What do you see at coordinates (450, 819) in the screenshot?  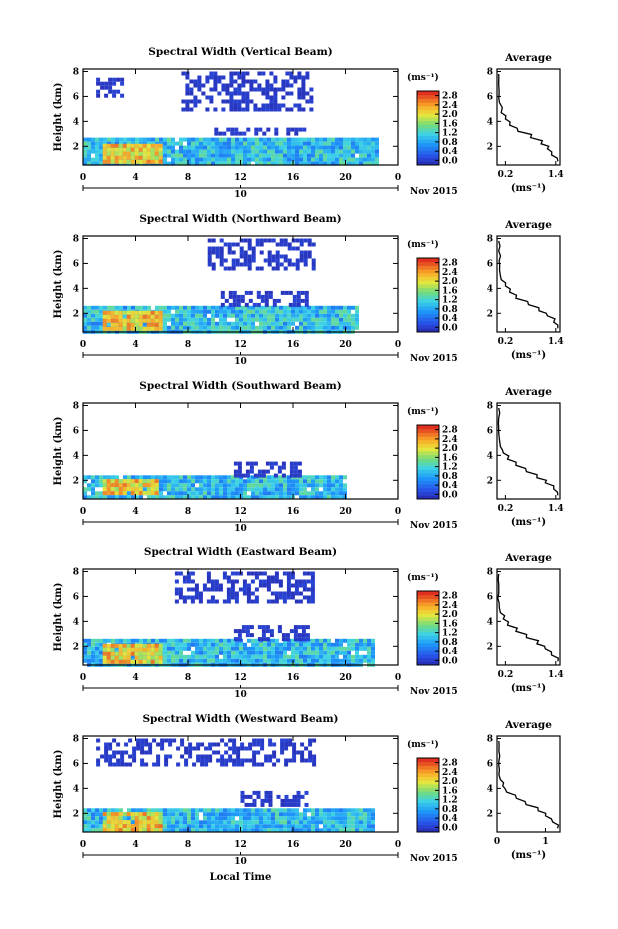 I see `colorbar-tick-label: 0.4` at bounding box center [450, 819].